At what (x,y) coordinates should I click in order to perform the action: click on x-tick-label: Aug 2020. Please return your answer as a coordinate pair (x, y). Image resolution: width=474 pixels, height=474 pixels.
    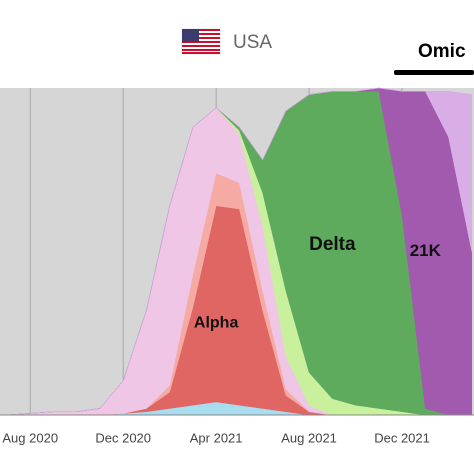
    Looking at the image, I should click on (30, 437).